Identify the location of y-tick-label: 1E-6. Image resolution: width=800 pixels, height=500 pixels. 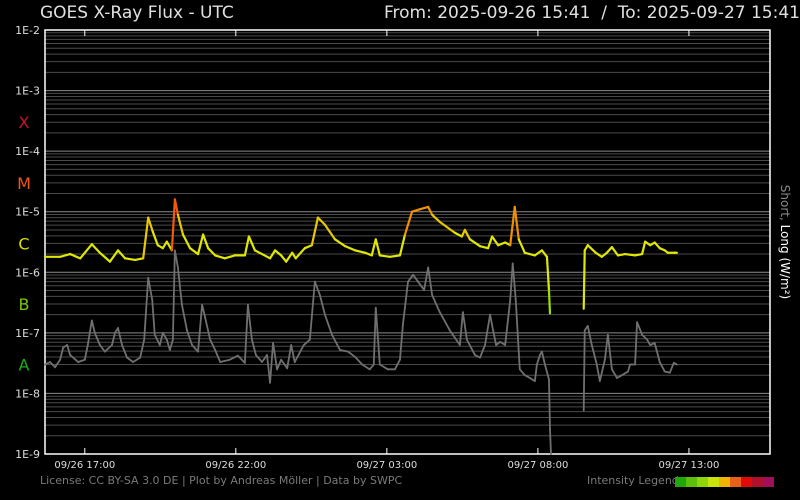
(27, 272).